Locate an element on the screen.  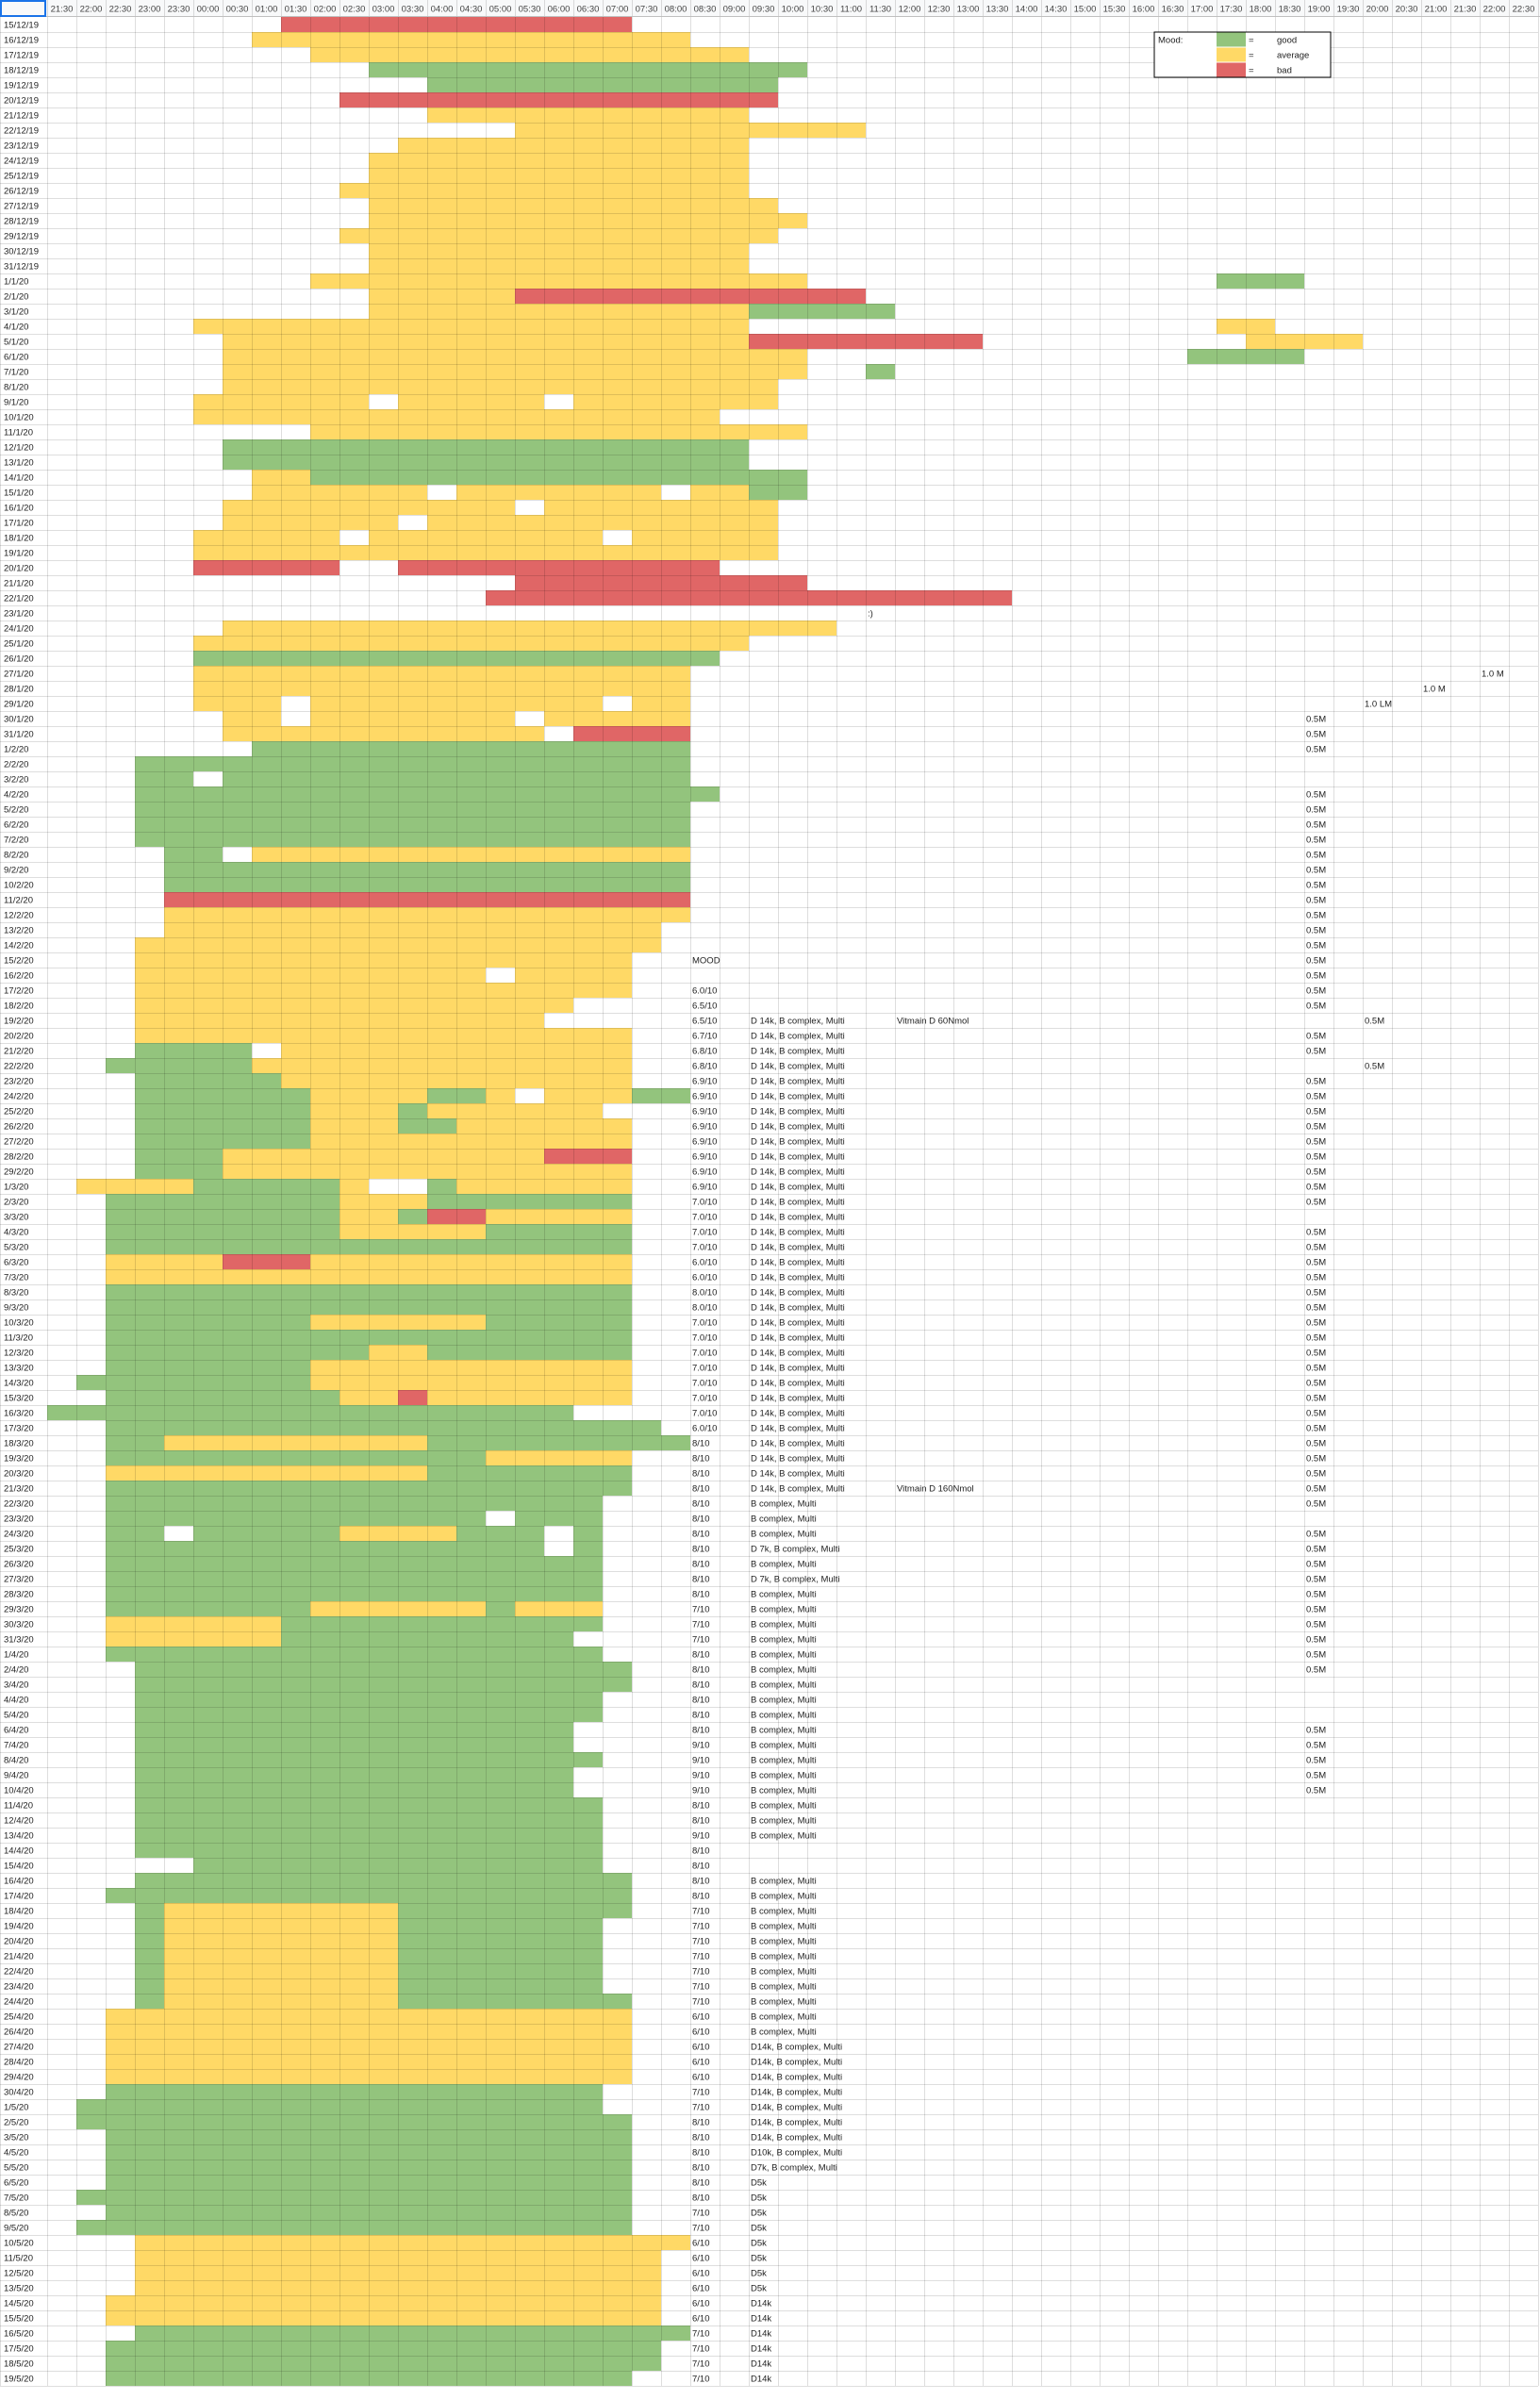
column-header: 22:30 is located at coordinates (1524, 10).